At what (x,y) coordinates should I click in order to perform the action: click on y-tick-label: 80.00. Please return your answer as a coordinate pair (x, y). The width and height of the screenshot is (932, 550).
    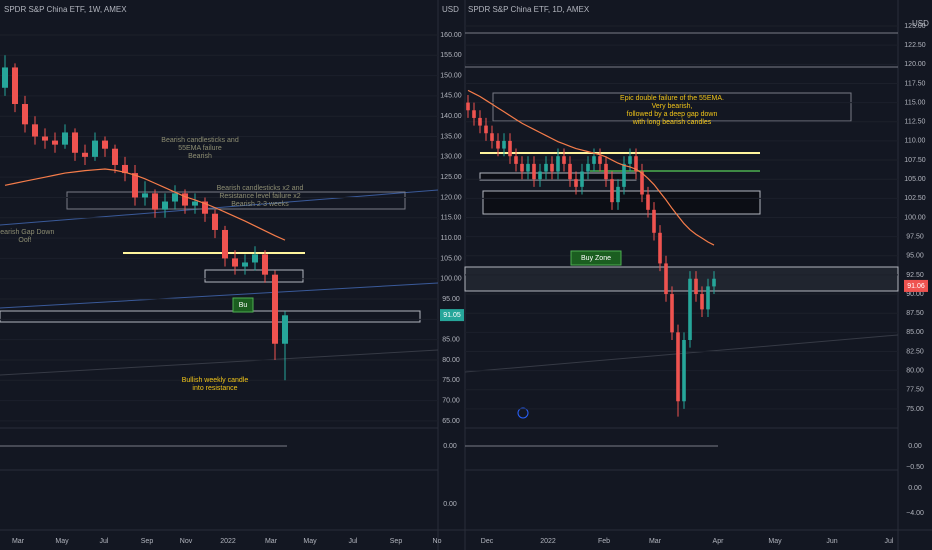
    Looking at the image, I should click on (915, 370).